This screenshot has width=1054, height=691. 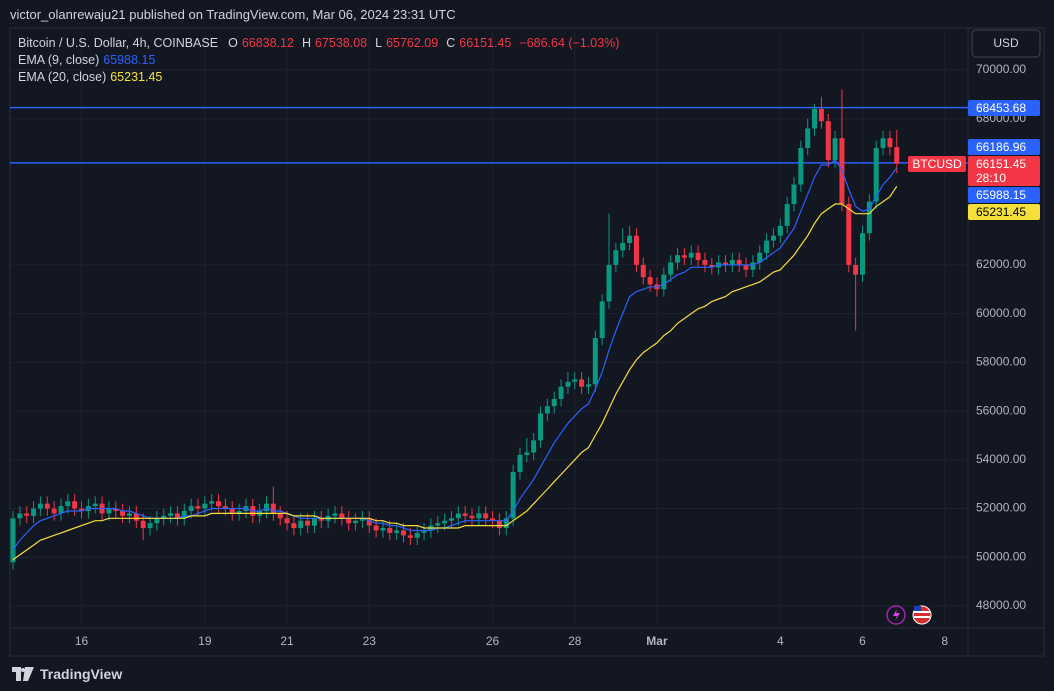 What do you see at coordinates (493, 641) in the screenshot?
I see `x-tick-label: 26` at bounding box center [493, 641].